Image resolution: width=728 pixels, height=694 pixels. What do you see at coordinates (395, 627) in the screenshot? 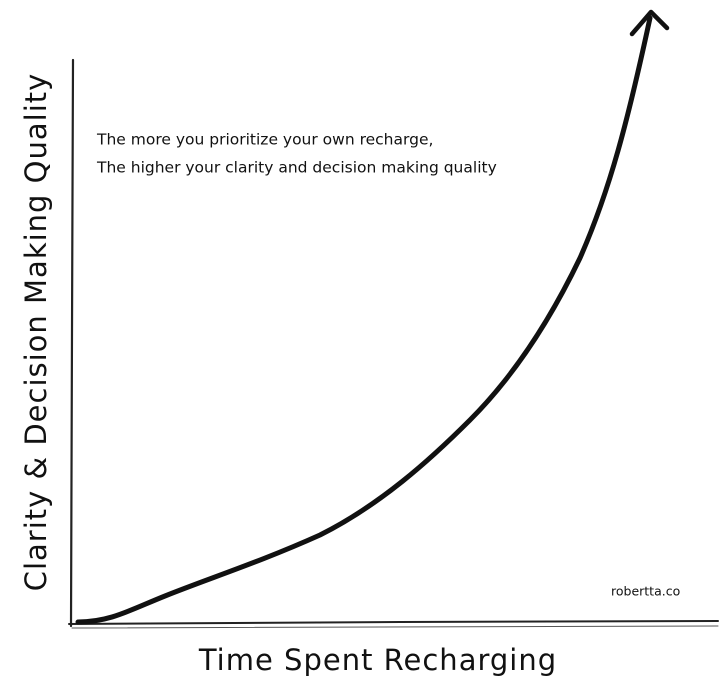
I see `x-axis-shadow` at bounding box center [395, 627].